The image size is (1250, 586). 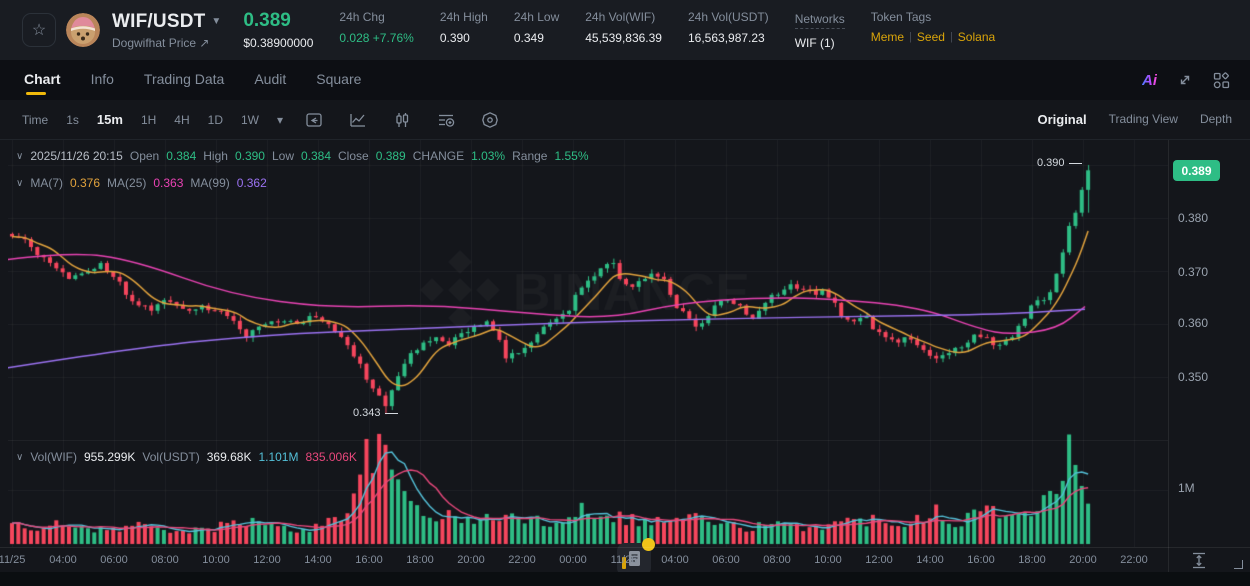 I want to click on price-tick: 0.380, so click(x=1193, y=218).